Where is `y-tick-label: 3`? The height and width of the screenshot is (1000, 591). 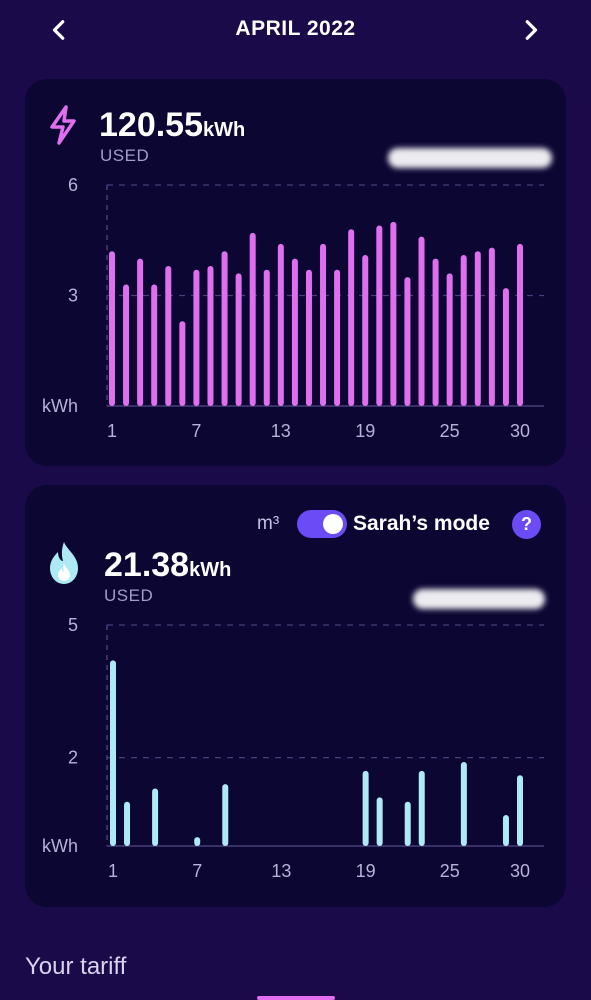 y-tick-label: 3 is located at coordinates (73, 296).